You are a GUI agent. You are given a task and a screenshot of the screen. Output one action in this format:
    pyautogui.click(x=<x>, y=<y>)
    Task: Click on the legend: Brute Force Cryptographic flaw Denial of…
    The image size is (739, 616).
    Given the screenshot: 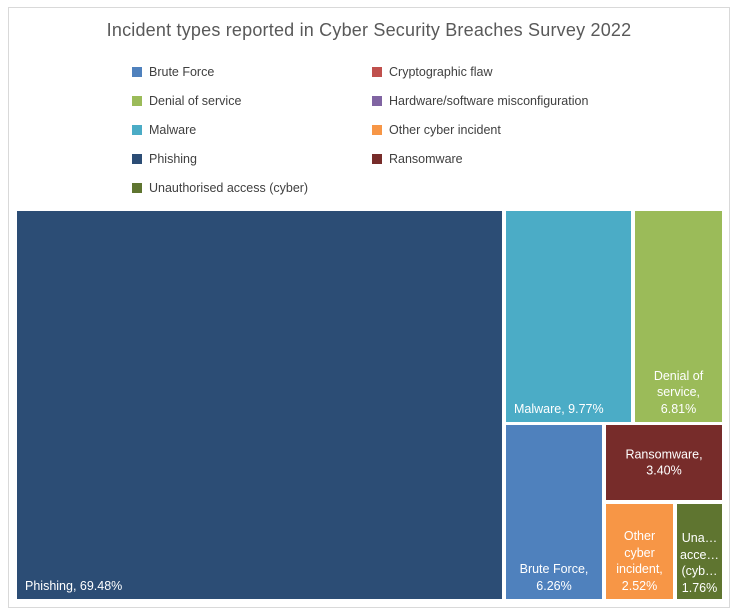 What is the action you would take?
    pyautogui.click(x=360, y=130)
    